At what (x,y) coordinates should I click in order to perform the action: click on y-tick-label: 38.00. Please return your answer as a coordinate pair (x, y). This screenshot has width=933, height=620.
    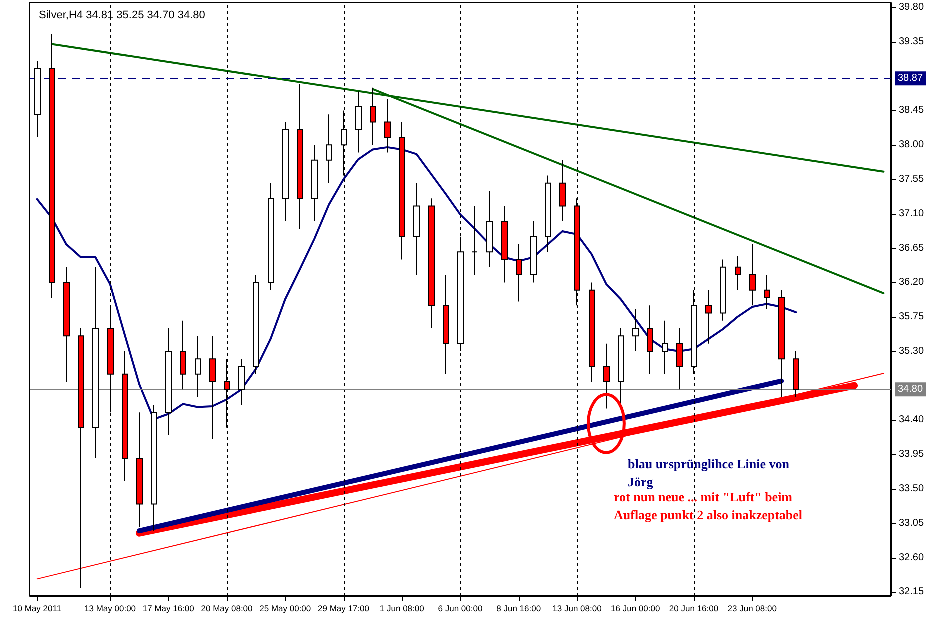
    Looking at the image, I should click on (911, 145).